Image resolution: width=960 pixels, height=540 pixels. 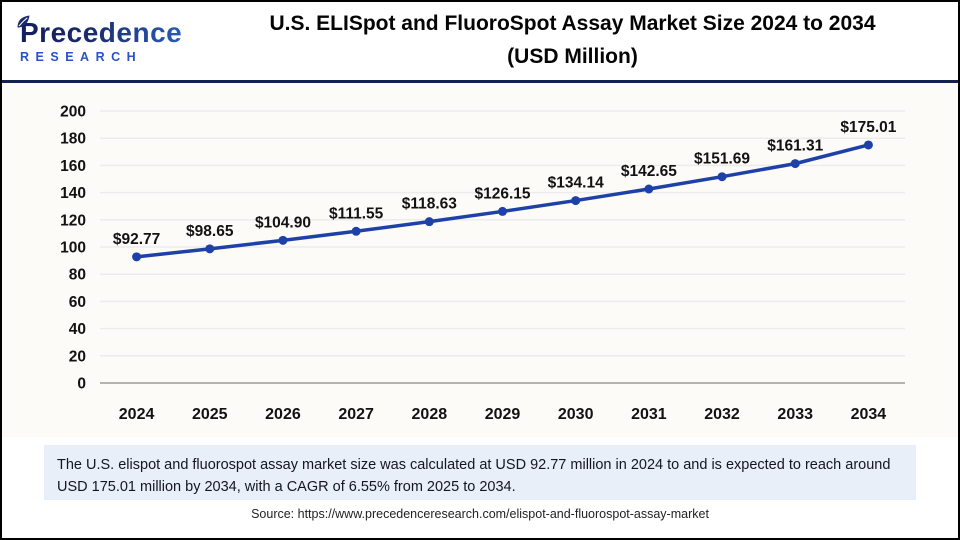 I want to click on y-tick-label: 100, so click(x=73, y=248).